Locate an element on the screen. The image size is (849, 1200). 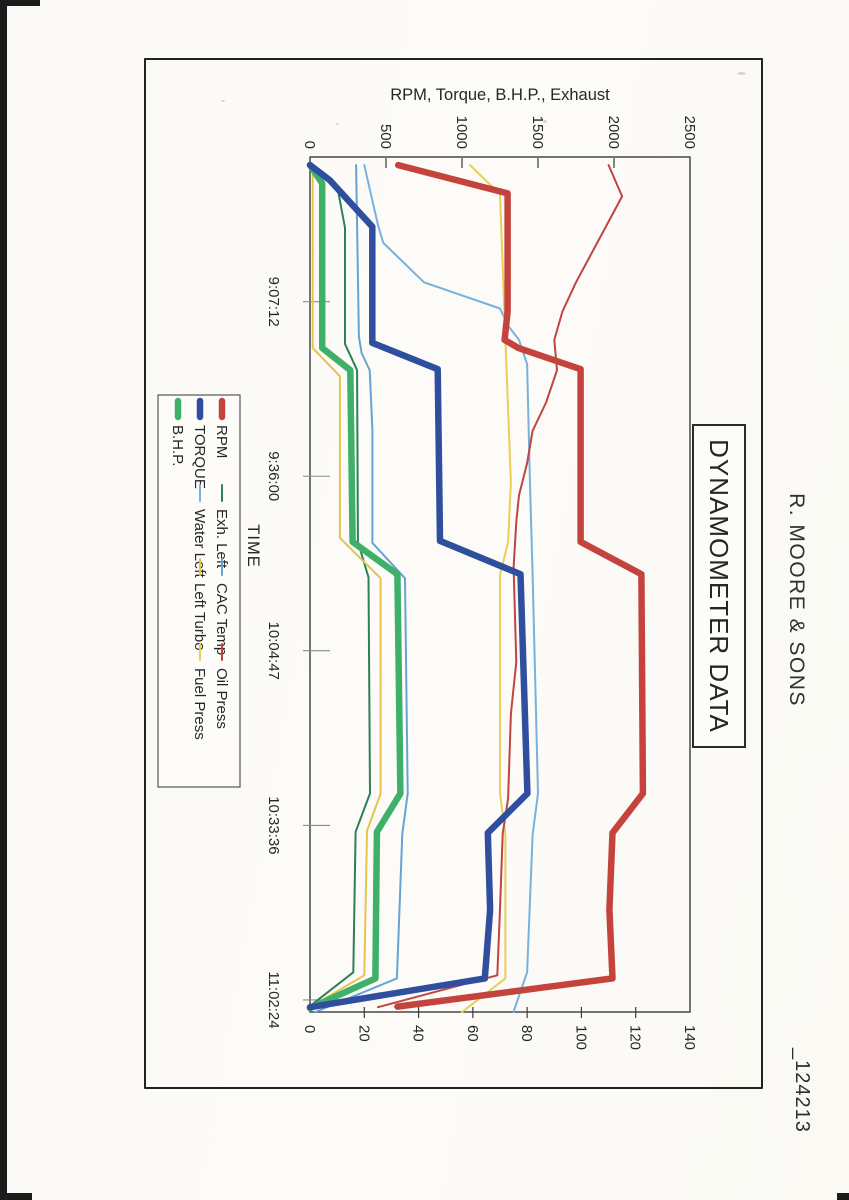
scan-edge-top-left is located at coordinates (20, 3).